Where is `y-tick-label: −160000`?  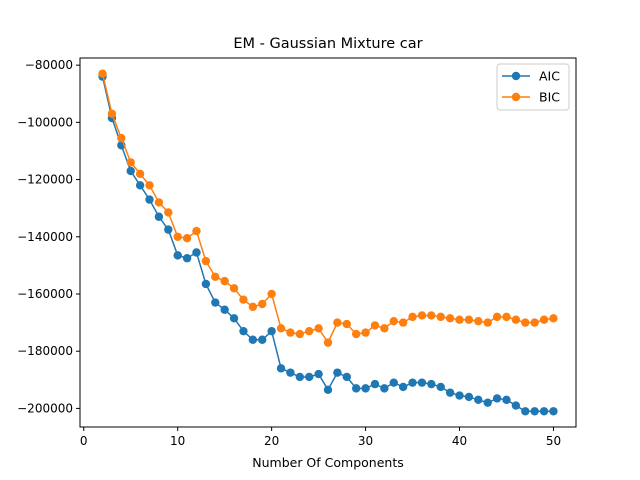 y-tick-label: −160000 is located at coordinates (45, 294).